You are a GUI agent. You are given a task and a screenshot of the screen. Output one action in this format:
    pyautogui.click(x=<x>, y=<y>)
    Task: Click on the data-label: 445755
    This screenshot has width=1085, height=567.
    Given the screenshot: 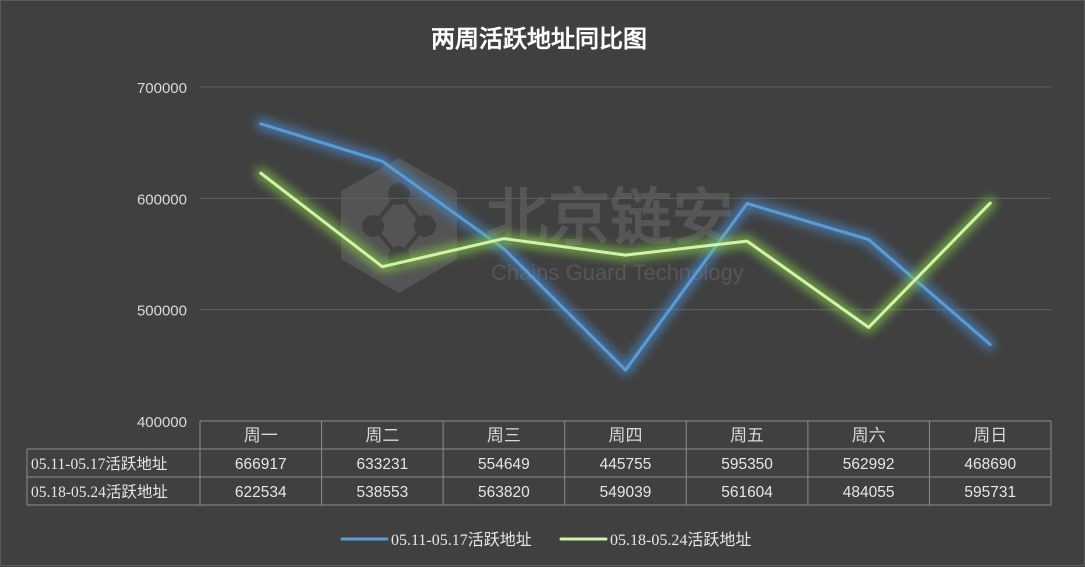 What is the action you would take?
    pyautogui.click(x=626, y=464)
    